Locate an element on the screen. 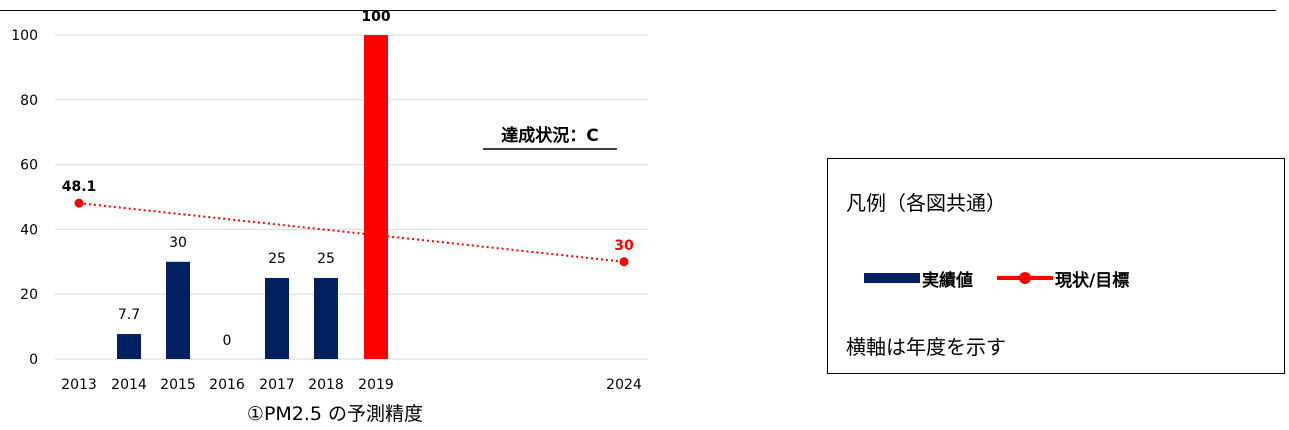 Image resolution: width=1289 pixels, height=430 pixels. bar-2018 is located at coordinates (326, 318).